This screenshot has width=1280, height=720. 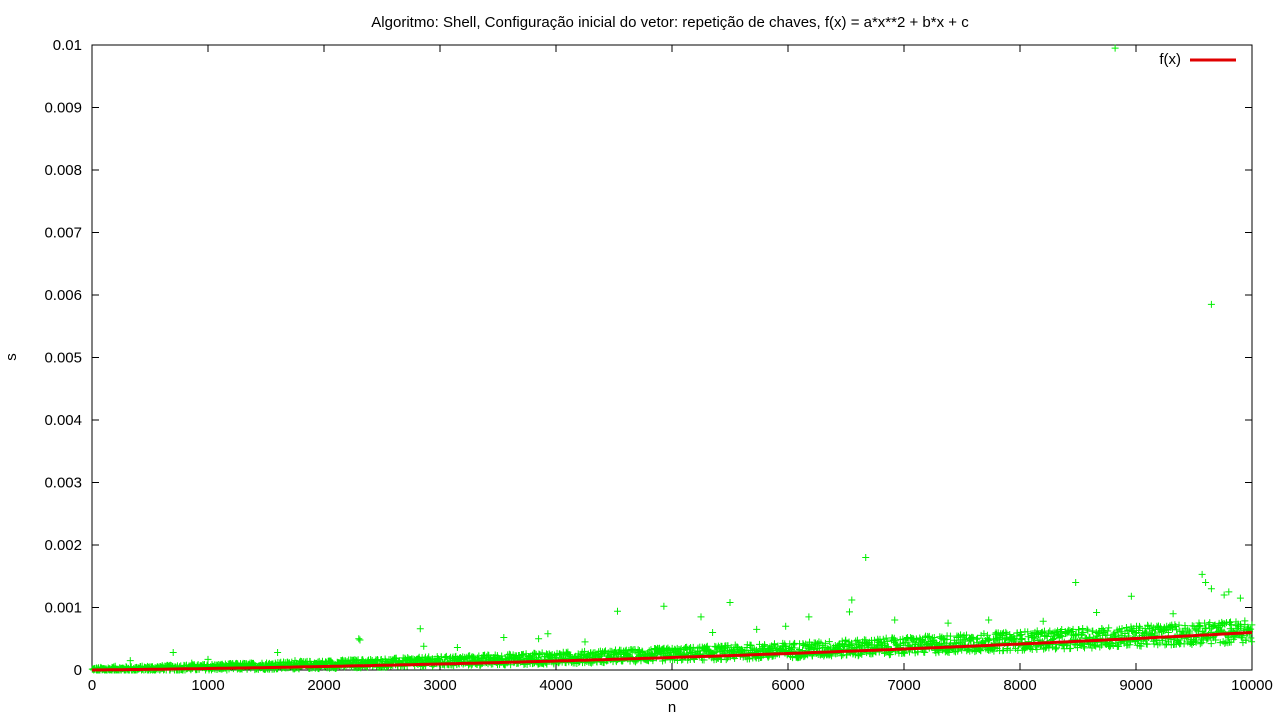 What do you see at coordinates (92, 685) in the screenshot?
I see `x-tick-label: 0` at bounding box center [92, 685].